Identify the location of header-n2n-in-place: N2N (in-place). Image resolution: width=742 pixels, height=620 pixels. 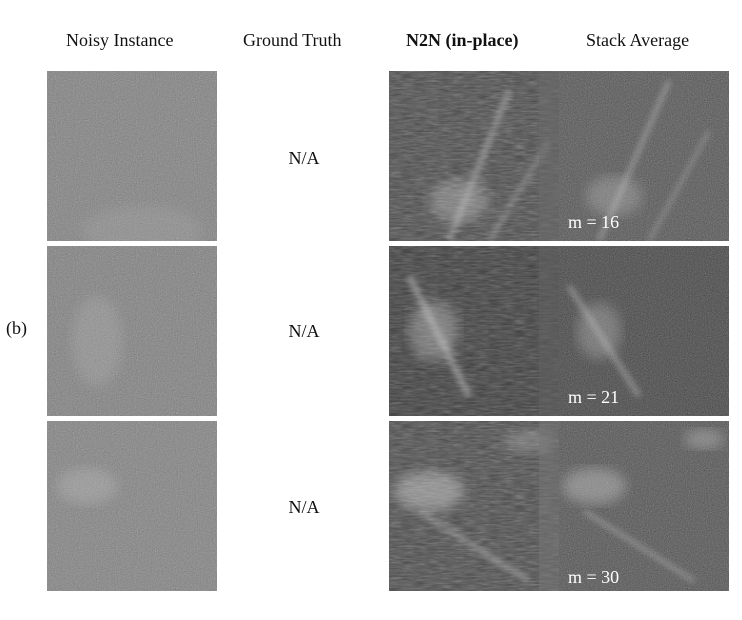
(462, 40).